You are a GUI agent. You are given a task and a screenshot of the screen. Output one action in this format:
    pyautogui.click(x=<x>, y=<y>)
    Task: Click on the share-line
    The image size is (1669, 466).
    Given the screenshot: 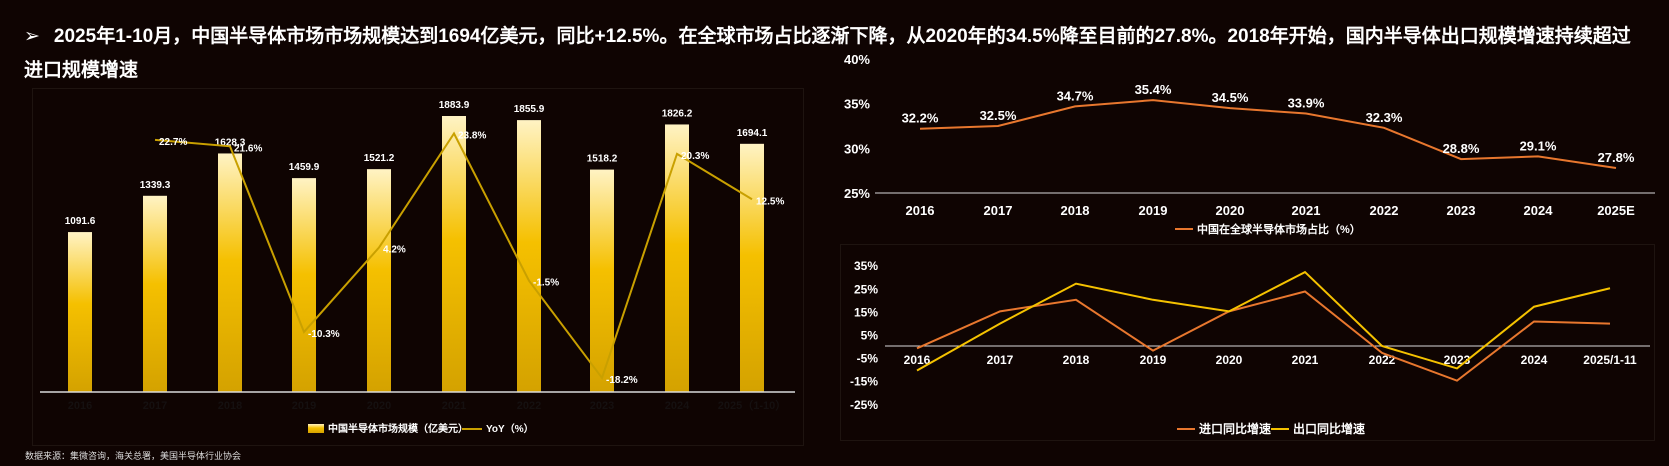 What is the action you would take?
    pyautogui.click(x=1268, y=134)
    